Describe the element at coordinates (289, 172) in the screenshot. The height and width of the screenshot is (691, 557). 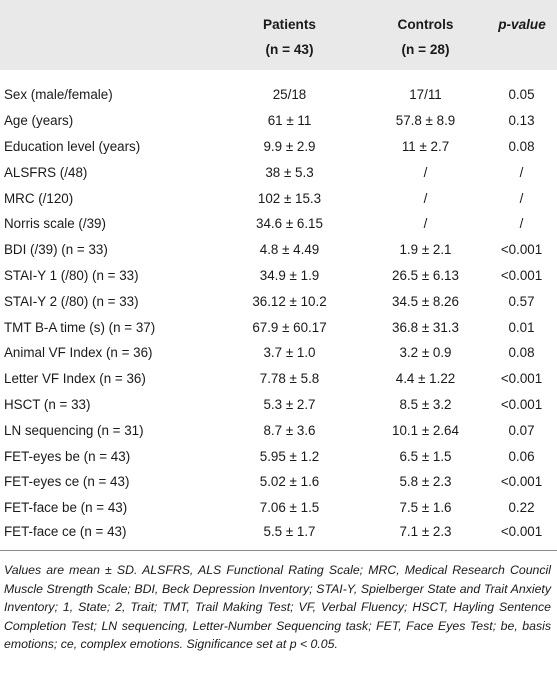
I see `cell-patients: 38 ± 5.3` at that location.